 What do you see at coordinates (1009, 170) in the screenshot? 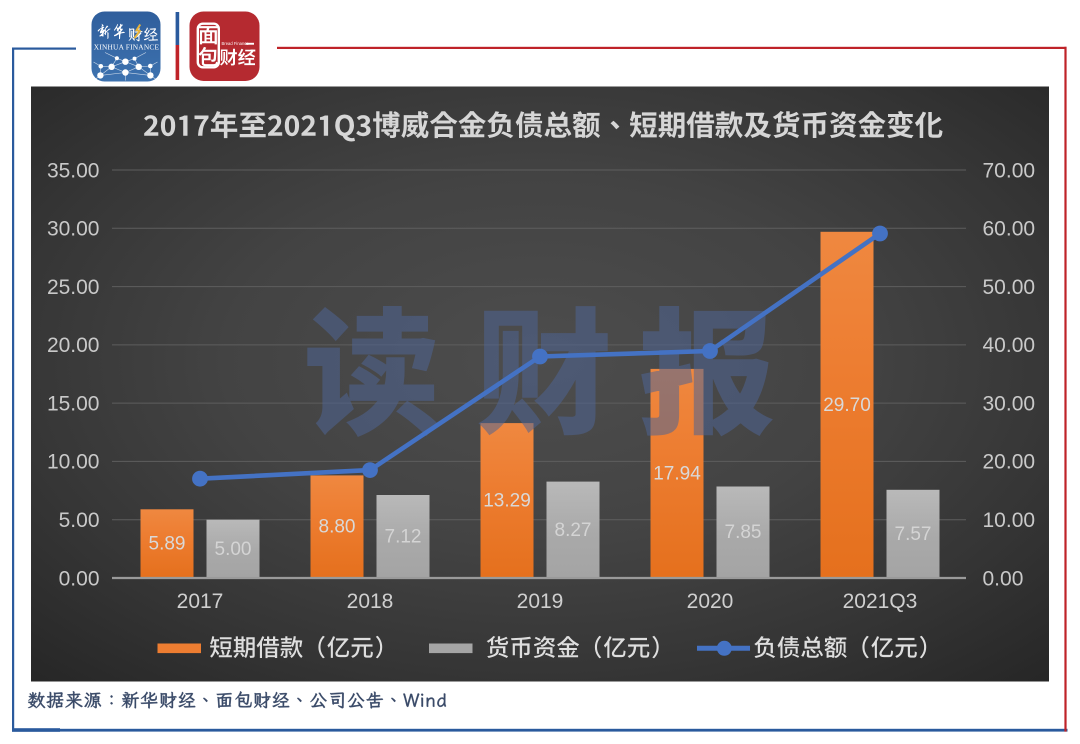
I see `svg-text: 70.00` at bounding box center [1009, 170].